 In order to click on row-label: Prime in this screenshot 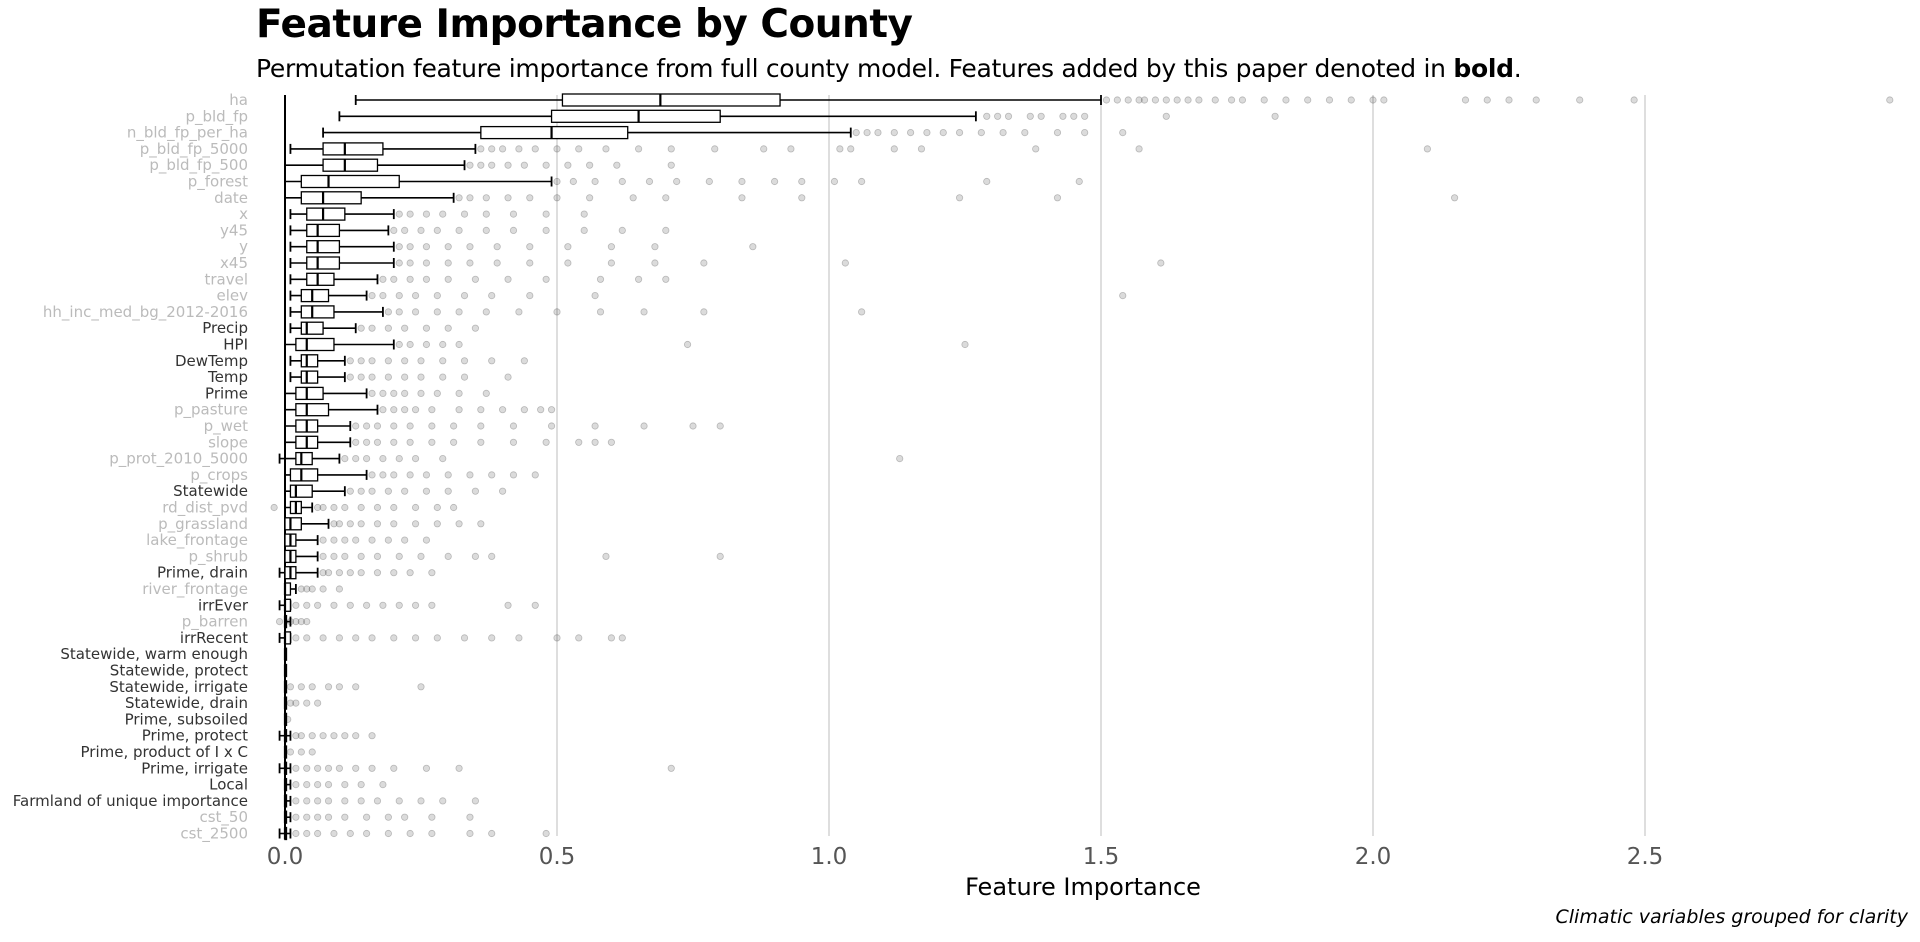, I will do `click(226, 393)`.